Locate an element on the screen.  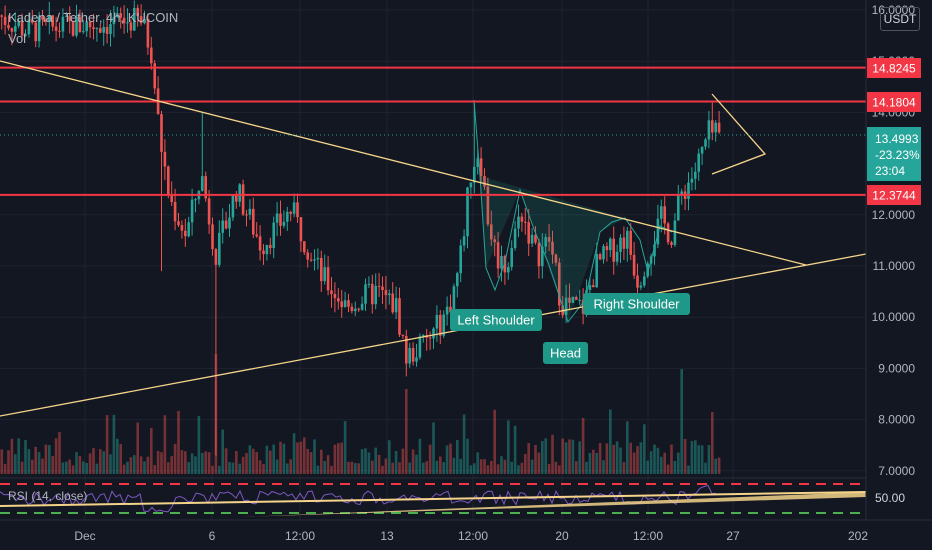
time-tick-label: 6 is located at coordinates (212, 536).